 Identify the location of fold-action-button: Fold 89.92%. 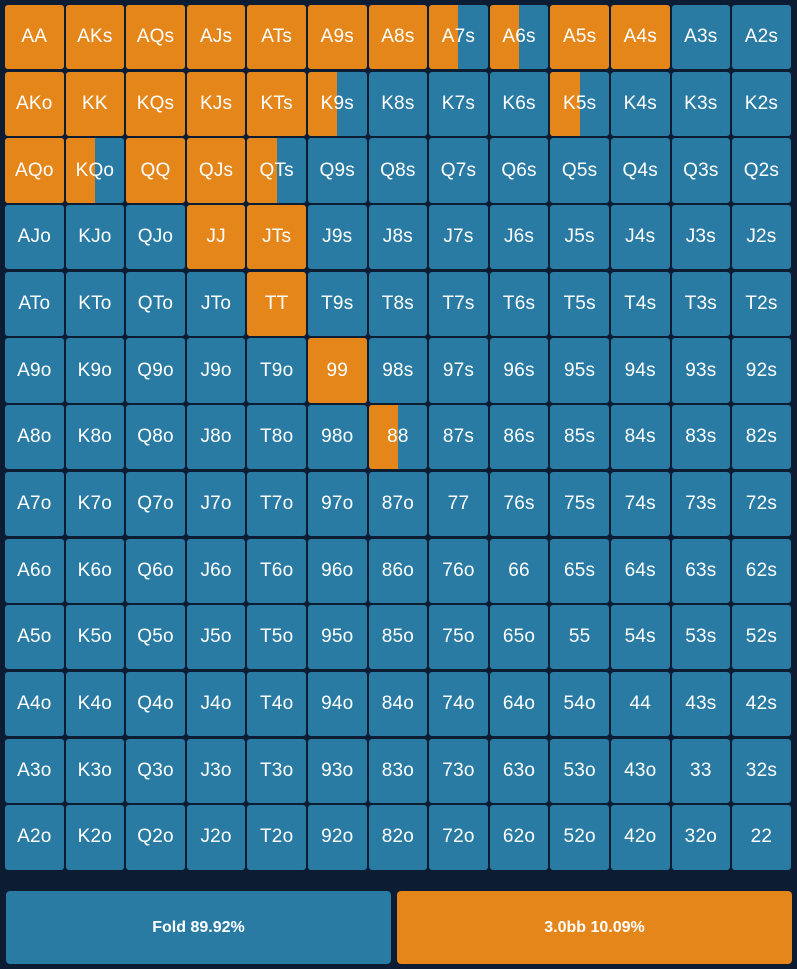
(198, 927).